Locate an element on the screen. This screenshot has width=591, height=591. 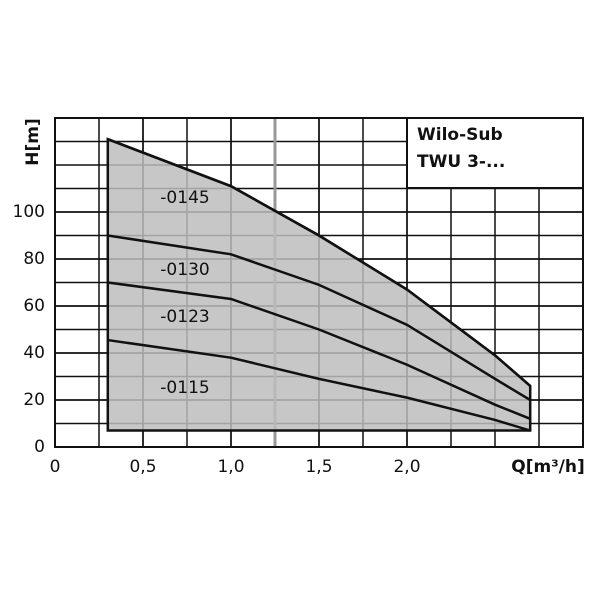
x-tick-label: 1,0 is located at coordinates (230, 467).